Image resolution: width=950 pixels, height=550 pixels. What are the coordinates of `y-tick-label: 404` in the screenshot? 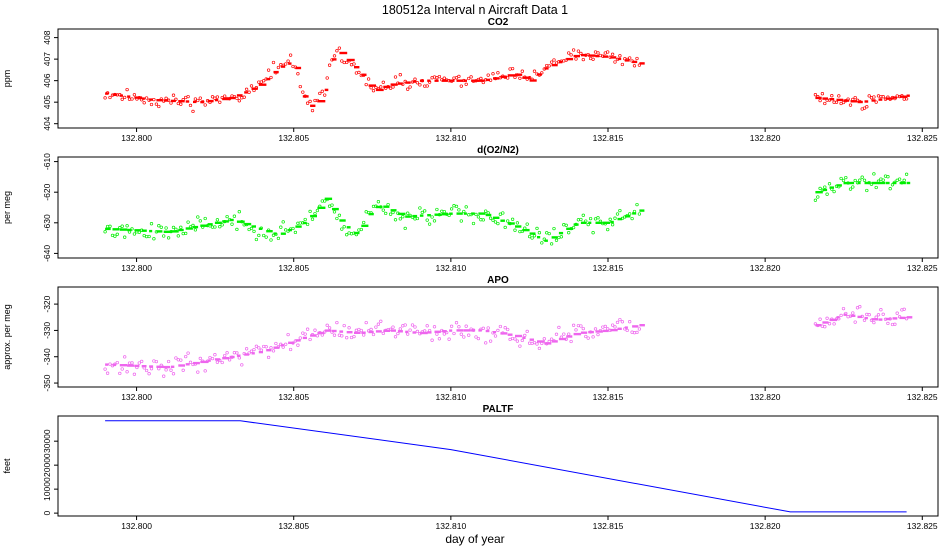 It's located at (47, 123).